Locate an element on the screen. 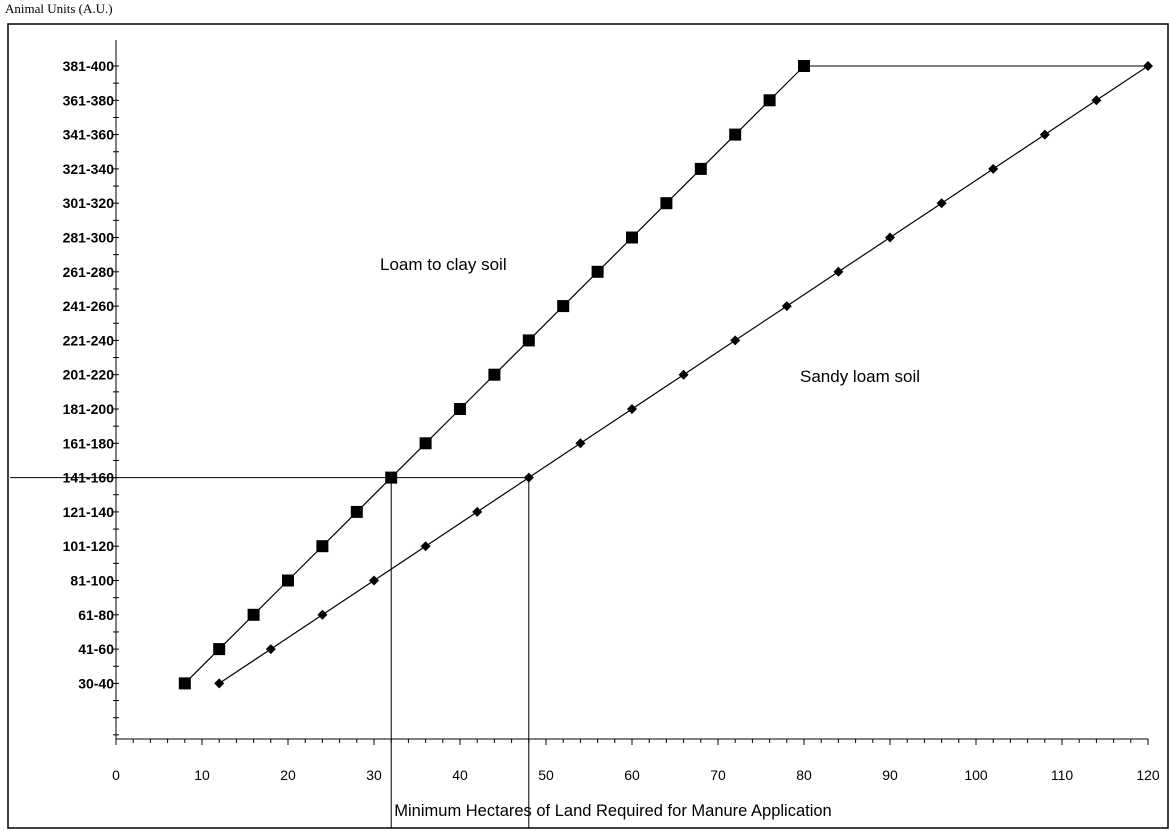 This screenshot has height=831, width=1169. x-tick-label: 80 is located at coordinates (804, 775).